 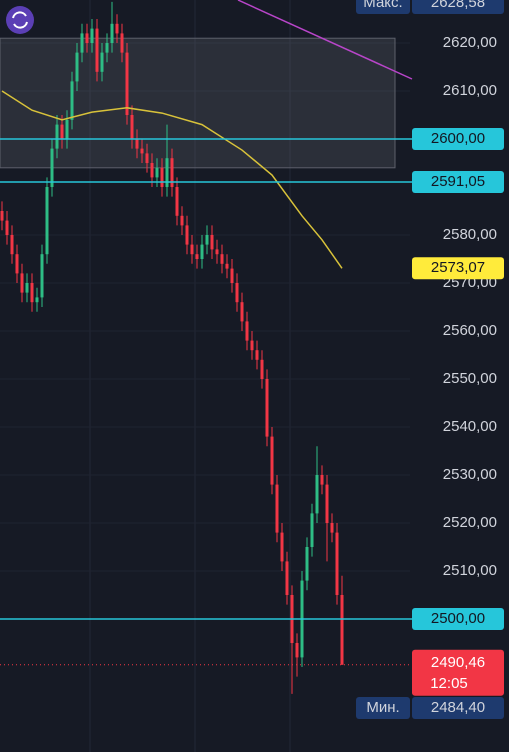 I want to click on level-label: 2591,05, so click(x=458, y=181).